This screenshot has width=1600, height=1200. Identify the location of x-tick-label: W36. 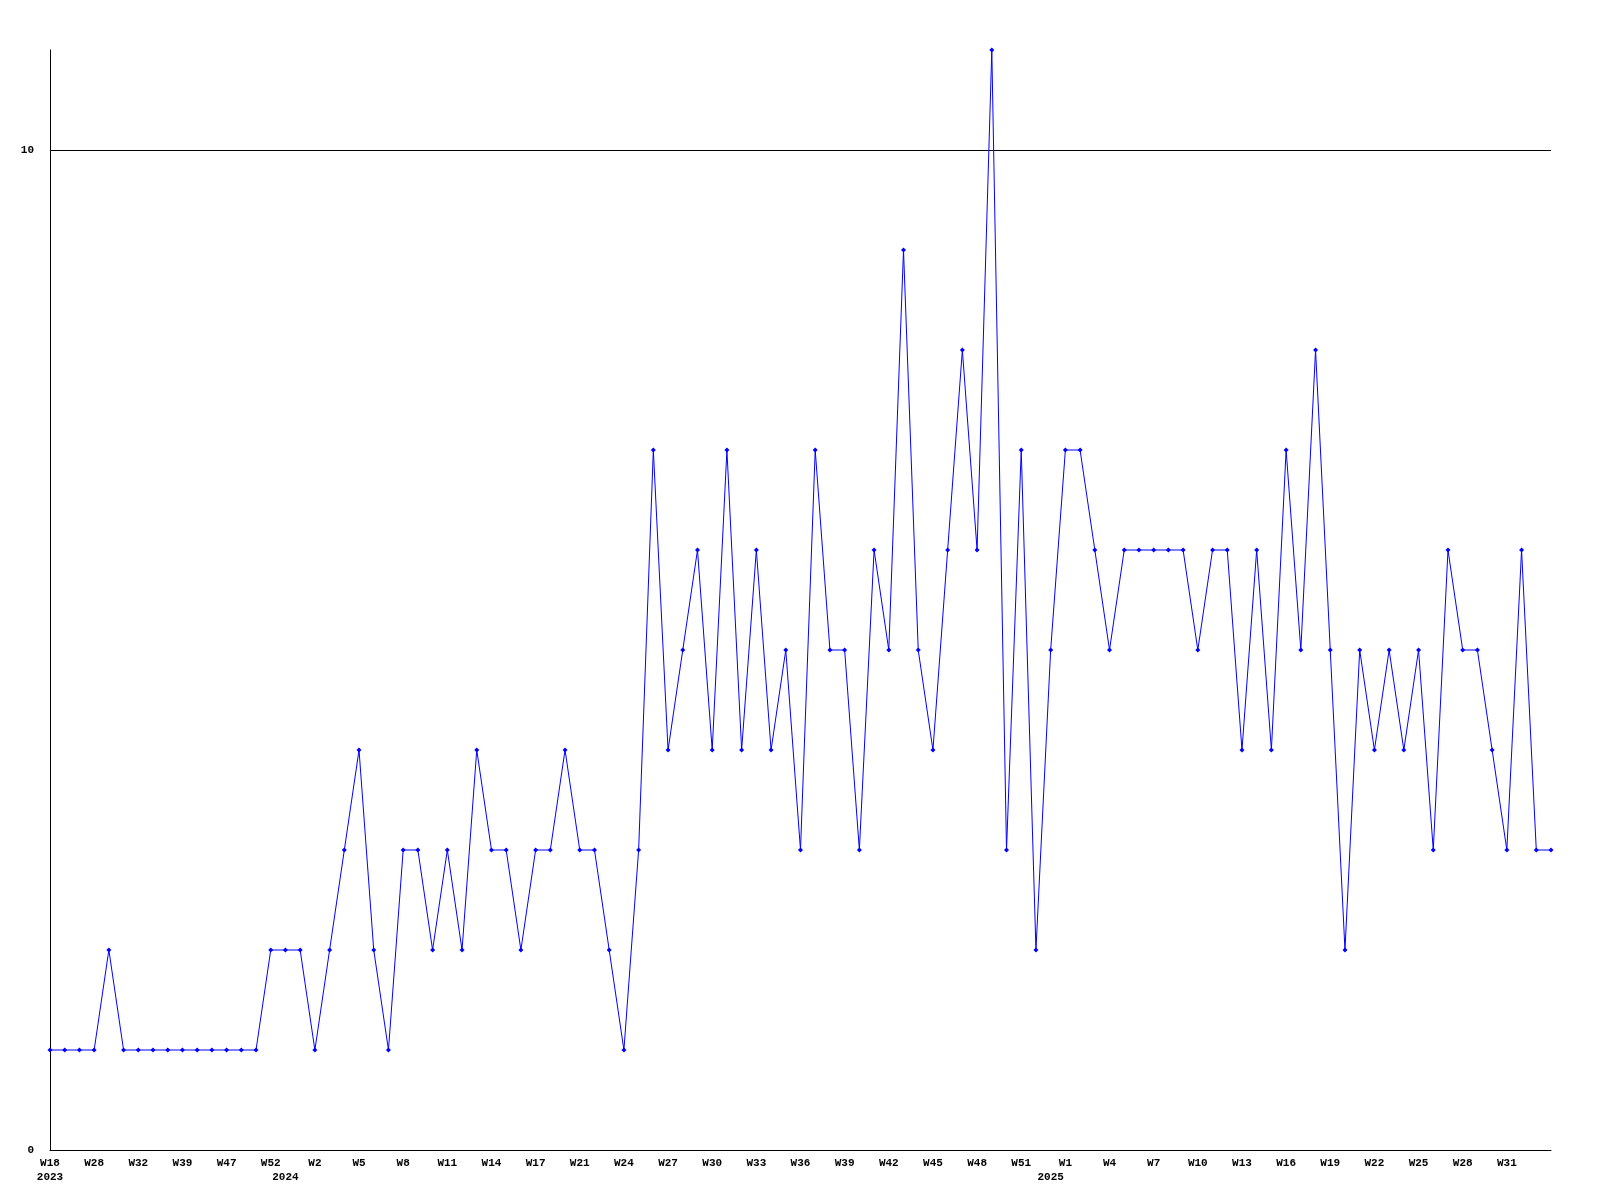
(800, 1163).